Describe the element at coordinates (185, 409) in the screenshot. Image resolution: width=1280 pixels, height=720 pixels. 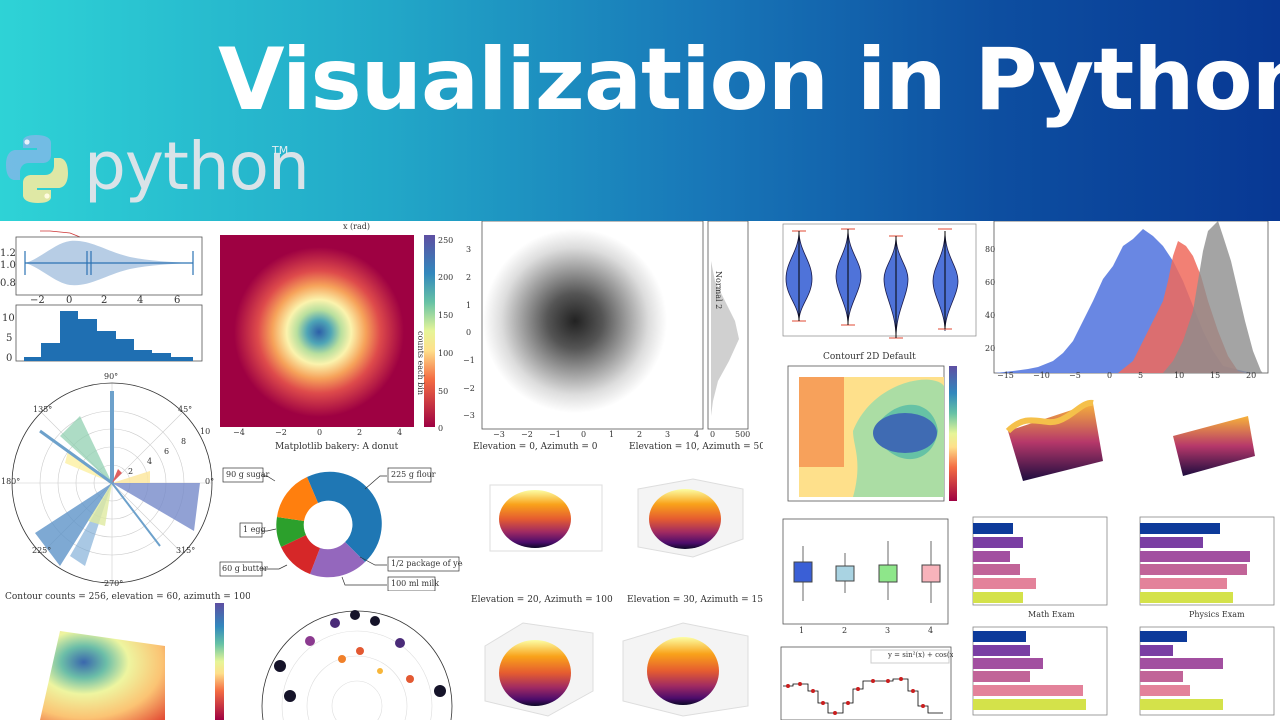
I see `angle-label: 45°` at that location.